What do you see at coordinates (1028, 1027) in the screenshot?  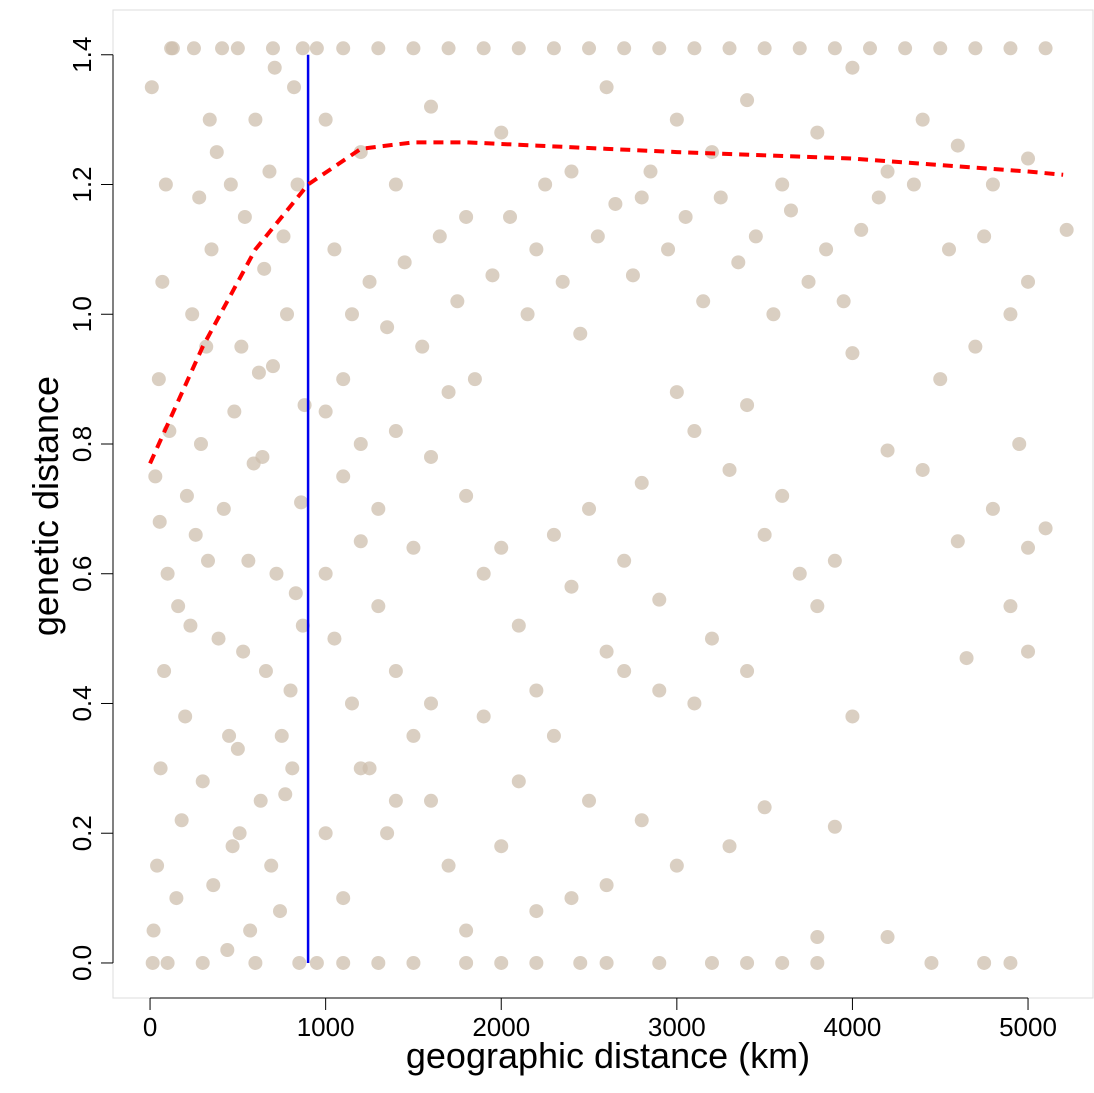 I see `x-tick-label: 5000` at bounding box center [1028, 1027].